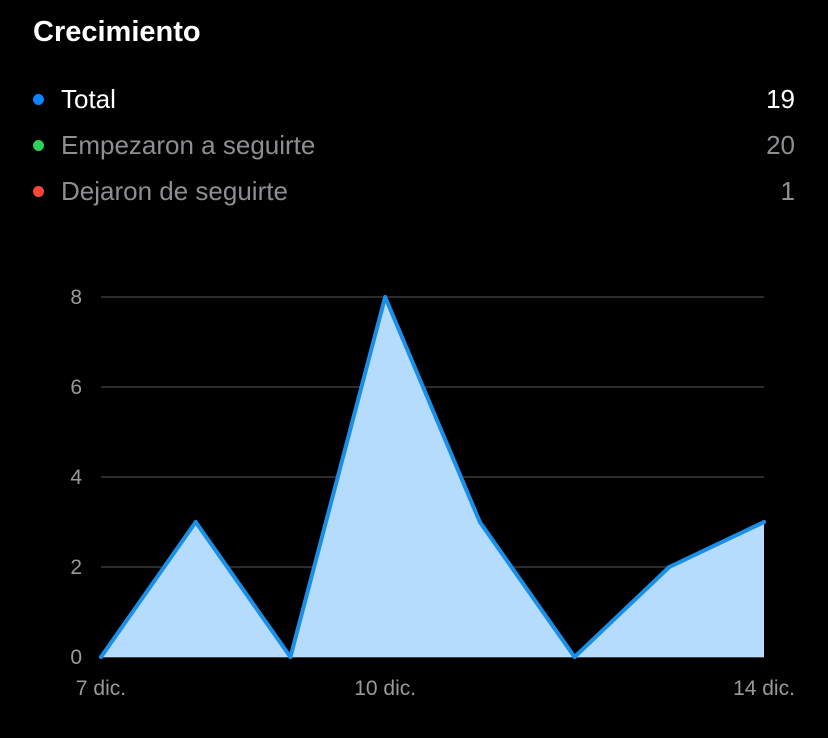 This screenshot has width=828, height=738. I want to click on legend-value-total: 19, so click(780, 98).